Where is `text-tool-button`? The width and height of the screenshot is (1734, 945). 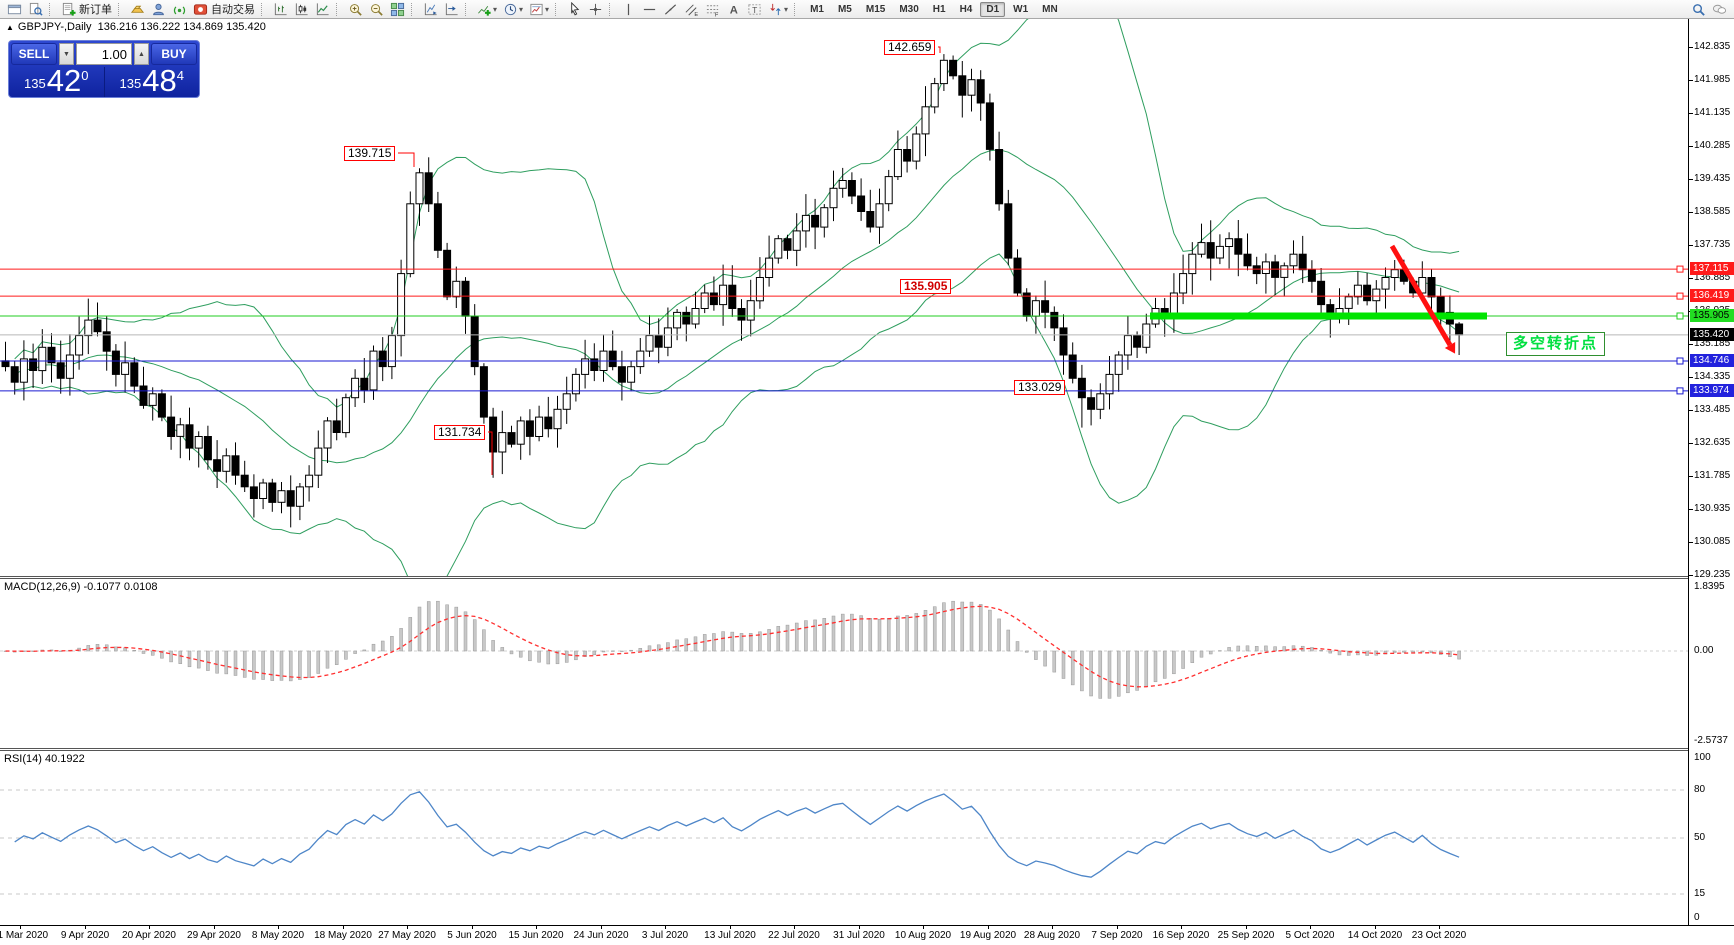
text-tool-button is located at coordinates (733, 9).